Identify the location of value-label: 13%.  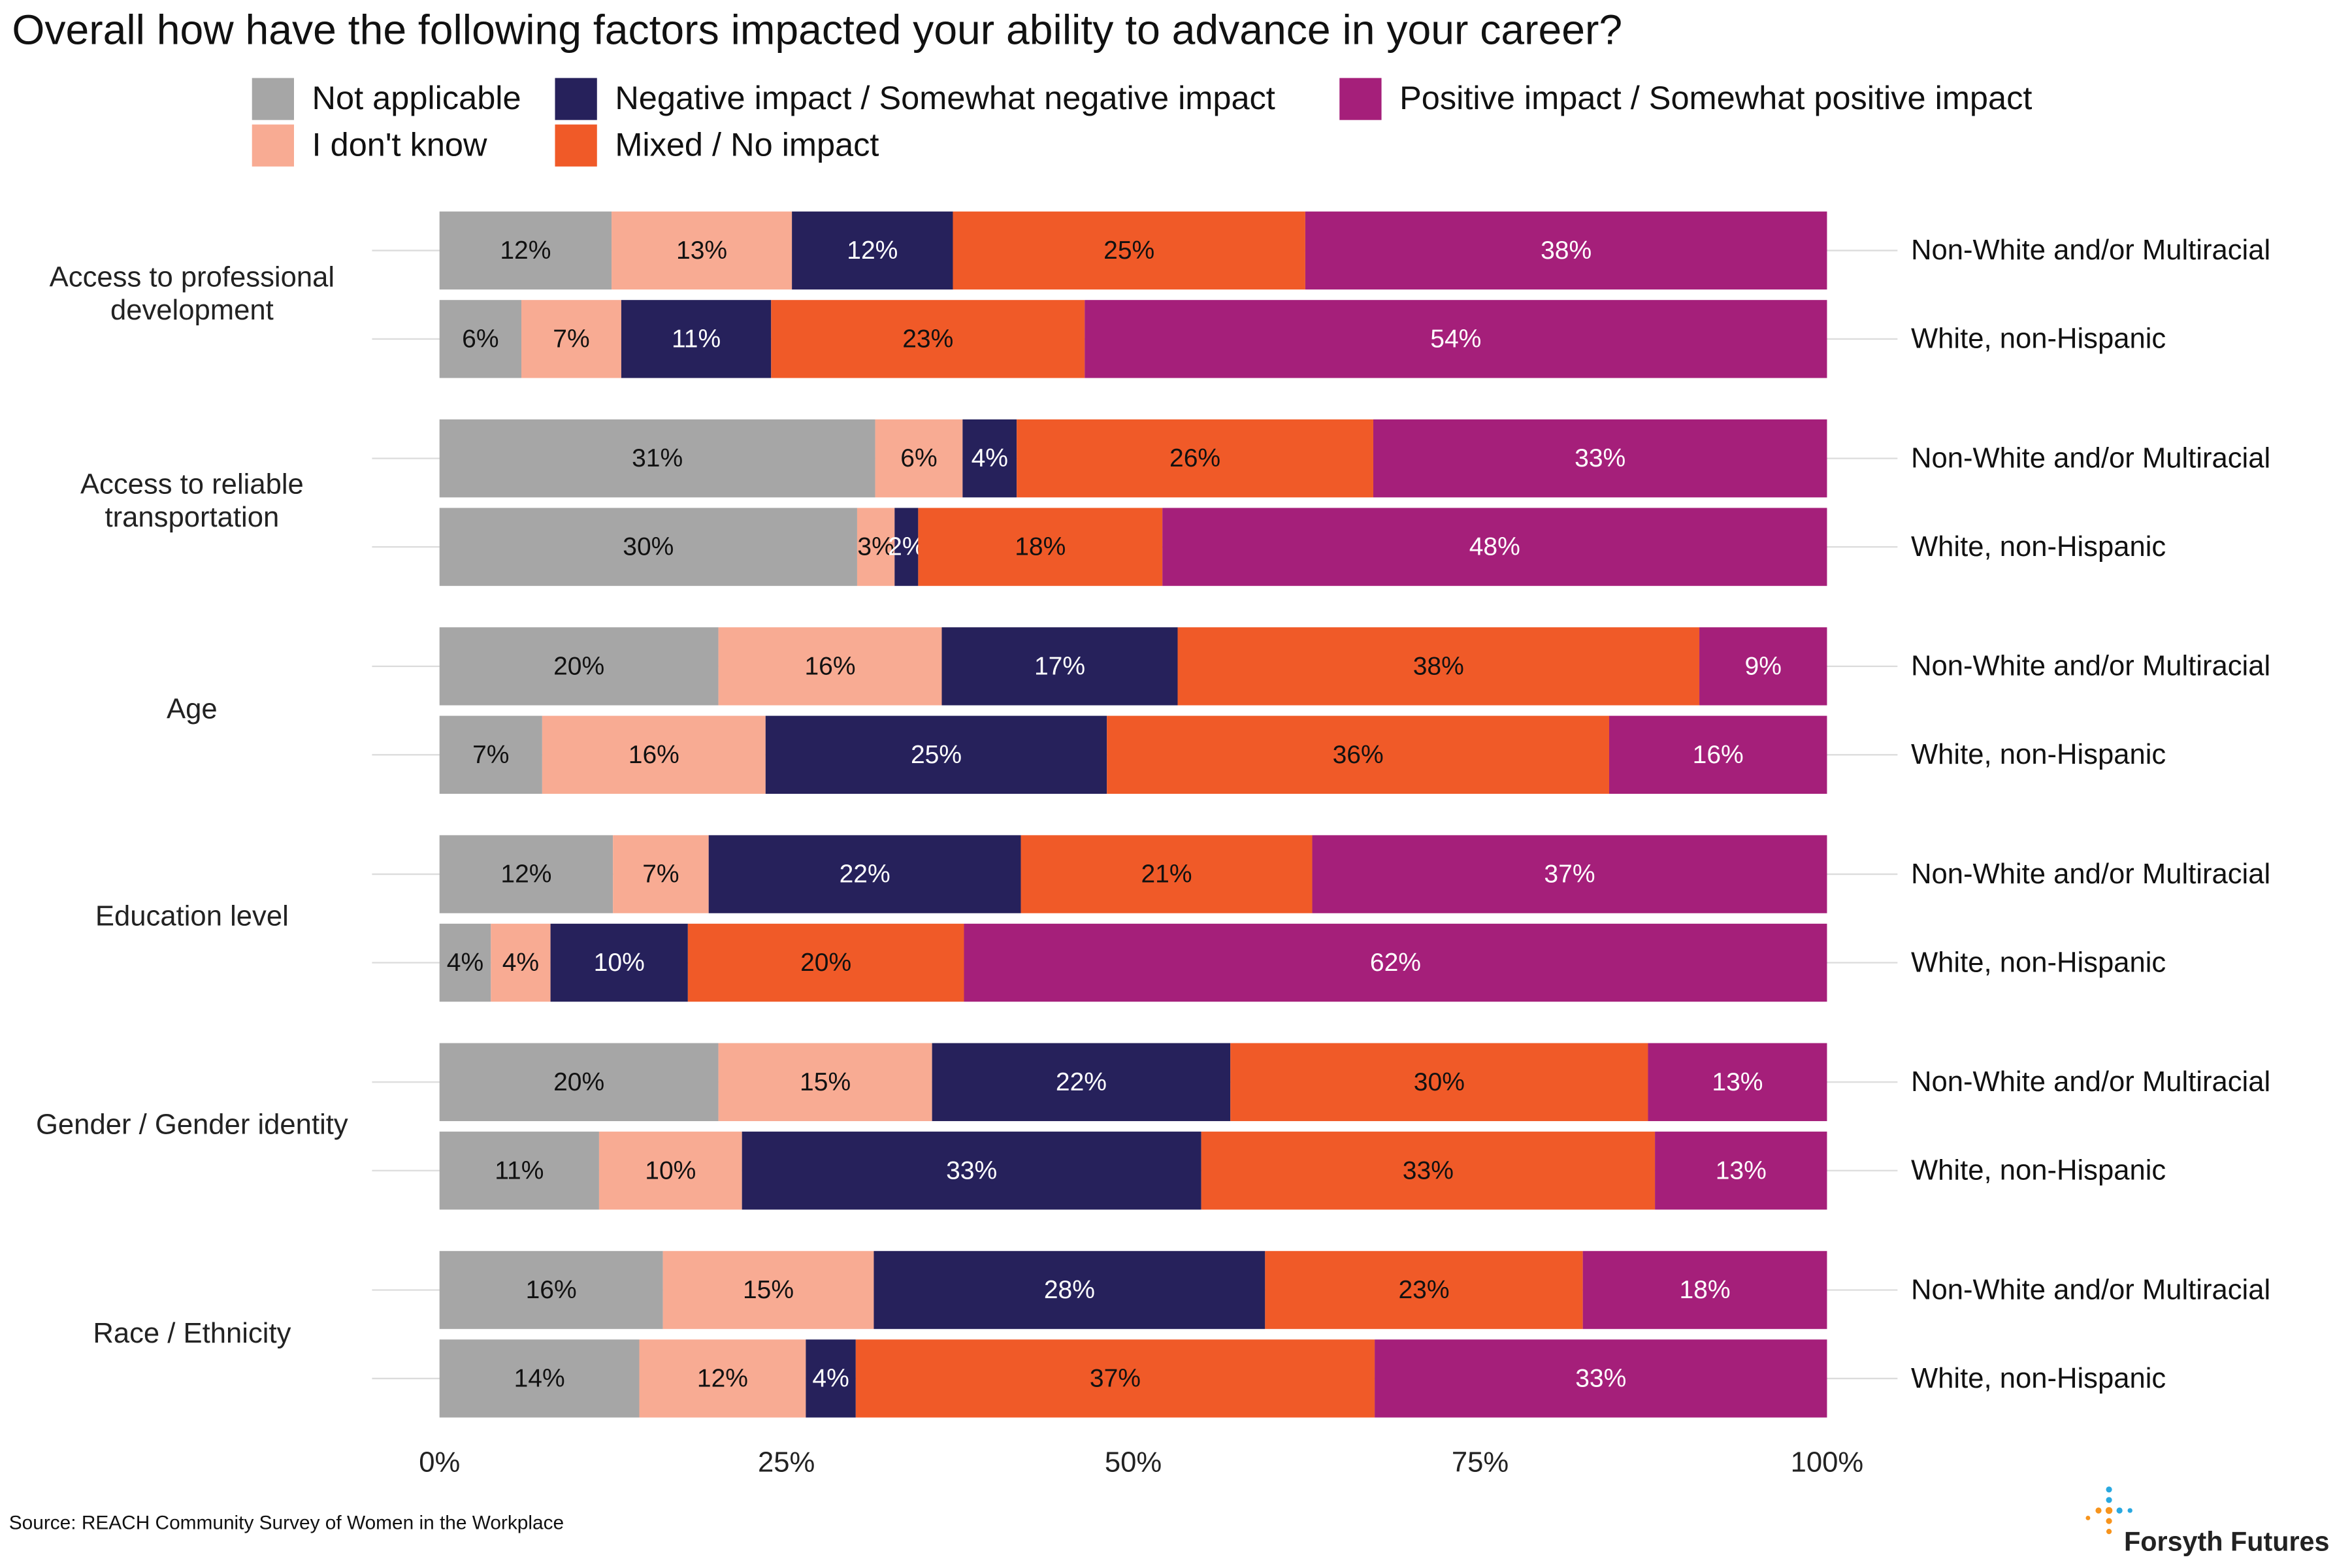
(701, 251).